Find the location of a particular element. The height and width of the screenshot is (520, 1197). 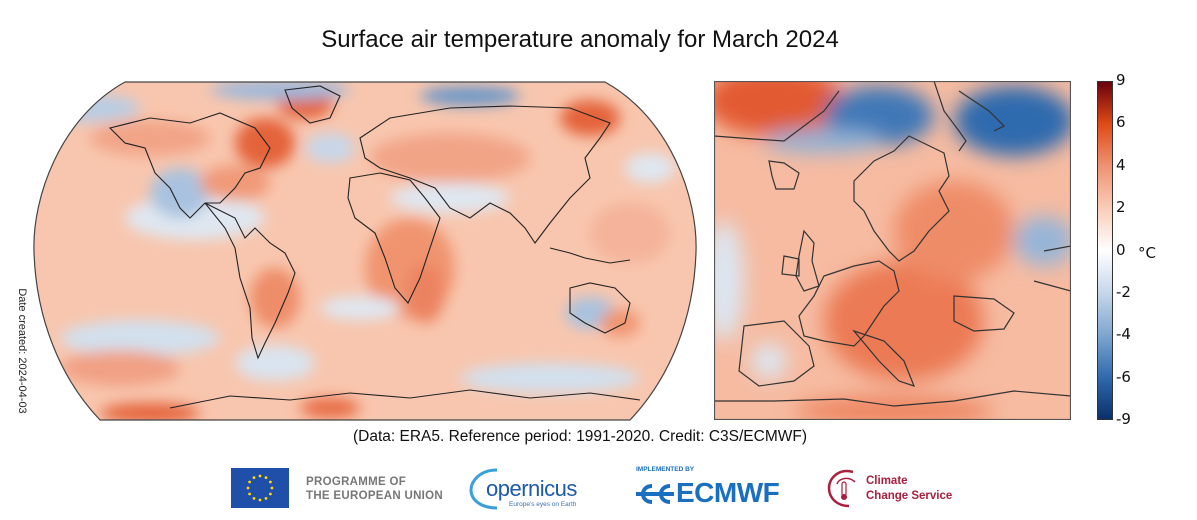

colorbar-tick-label: 6 is located at coordinates (1121, 122).